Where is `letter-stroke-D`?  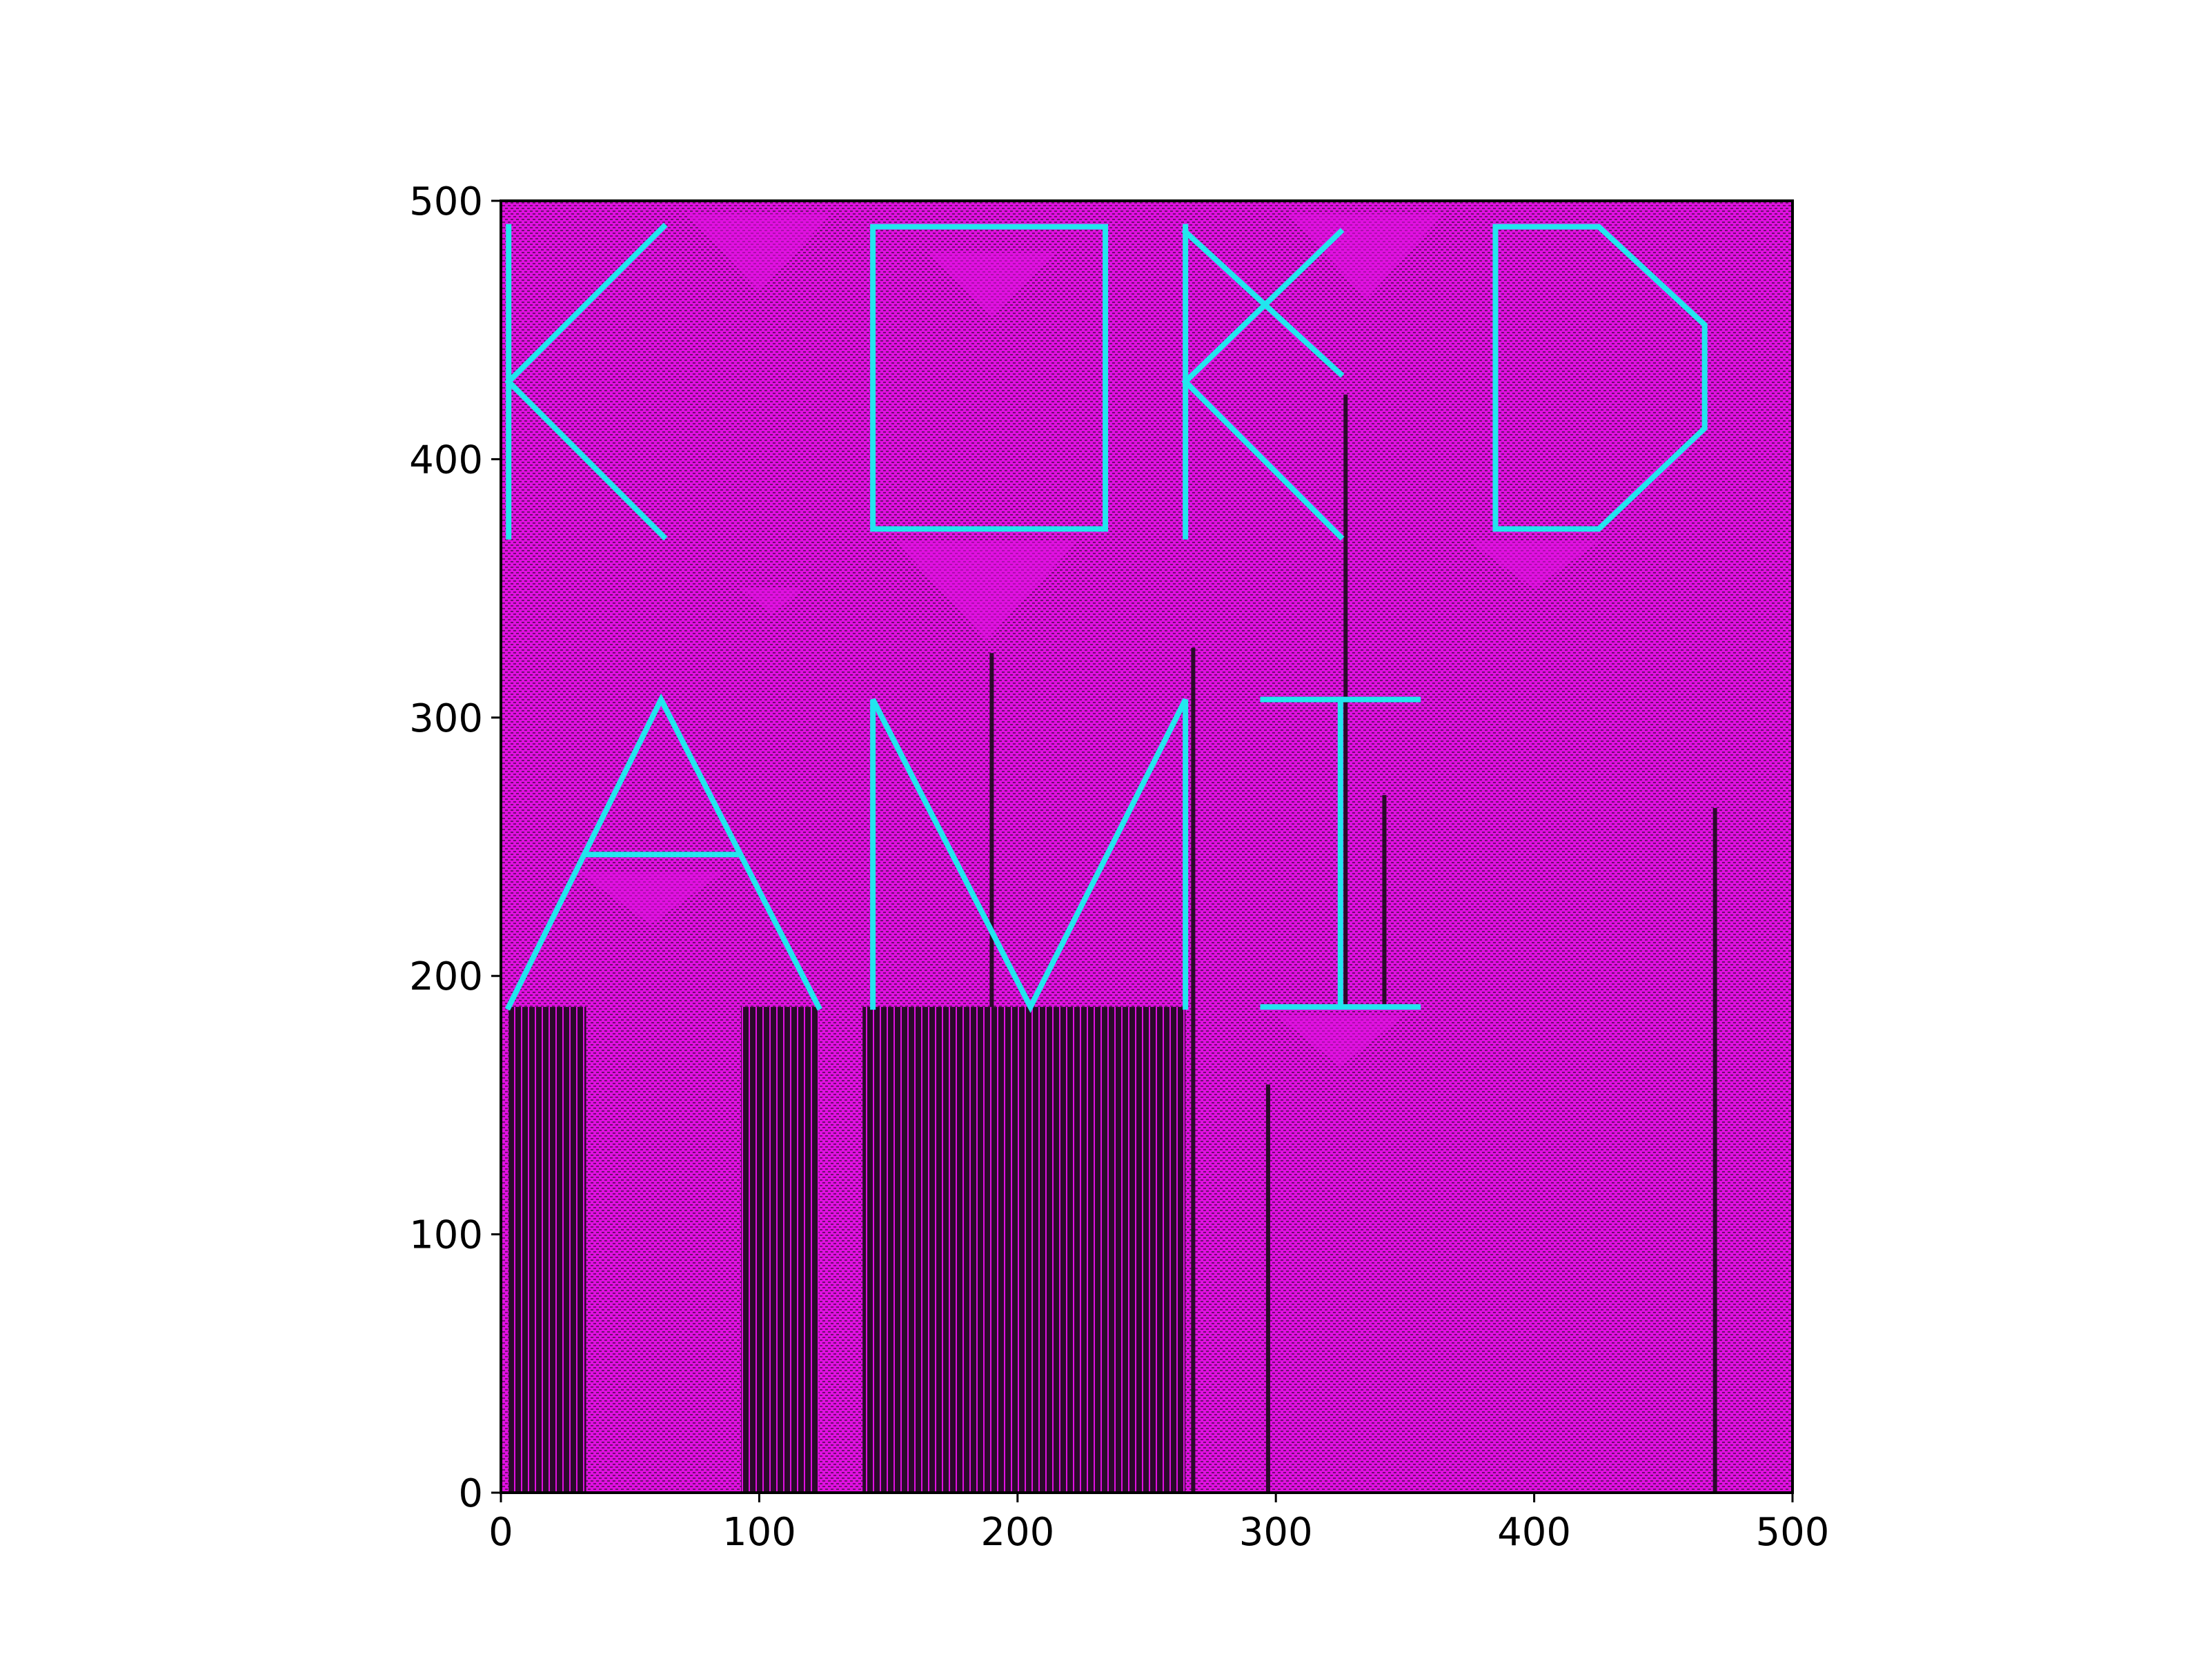 letter-stroke-D is located at coordinates (1600, 378).